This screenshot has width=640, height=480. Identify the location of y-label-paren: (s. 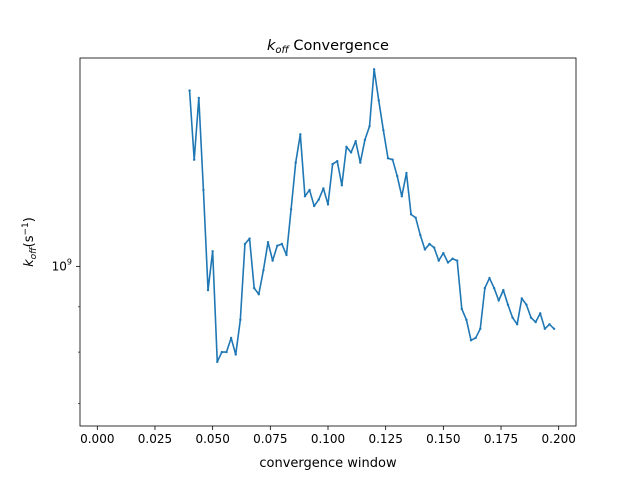
(29, 241).